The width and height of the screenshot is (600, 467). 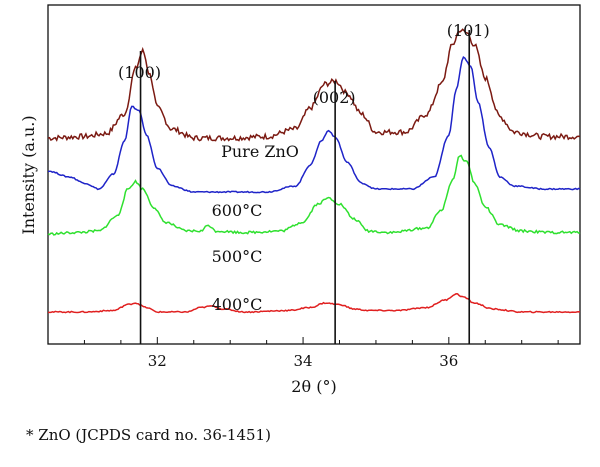 I want to click on x-tick-label: 36, so click(x=448, y=361).